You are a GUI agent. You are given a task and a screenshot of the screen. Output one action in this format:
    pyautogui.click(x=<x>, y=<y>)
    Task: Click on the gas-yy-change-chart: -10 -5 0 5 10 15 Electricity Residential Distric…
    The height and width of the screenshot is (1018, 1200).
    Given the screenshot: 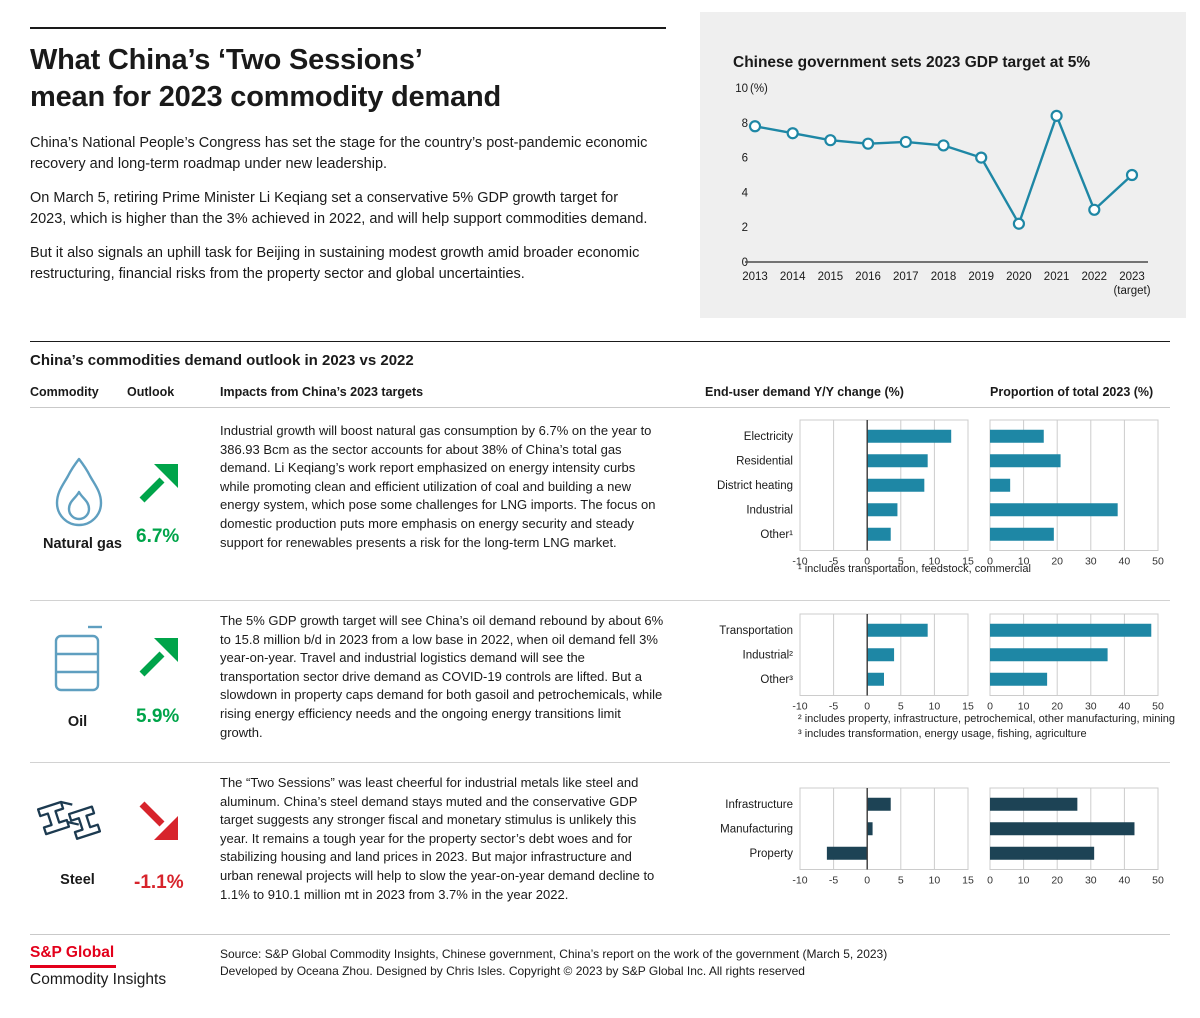 What is the action you would take?
    pyautogui.click(x=845, y=493)
    